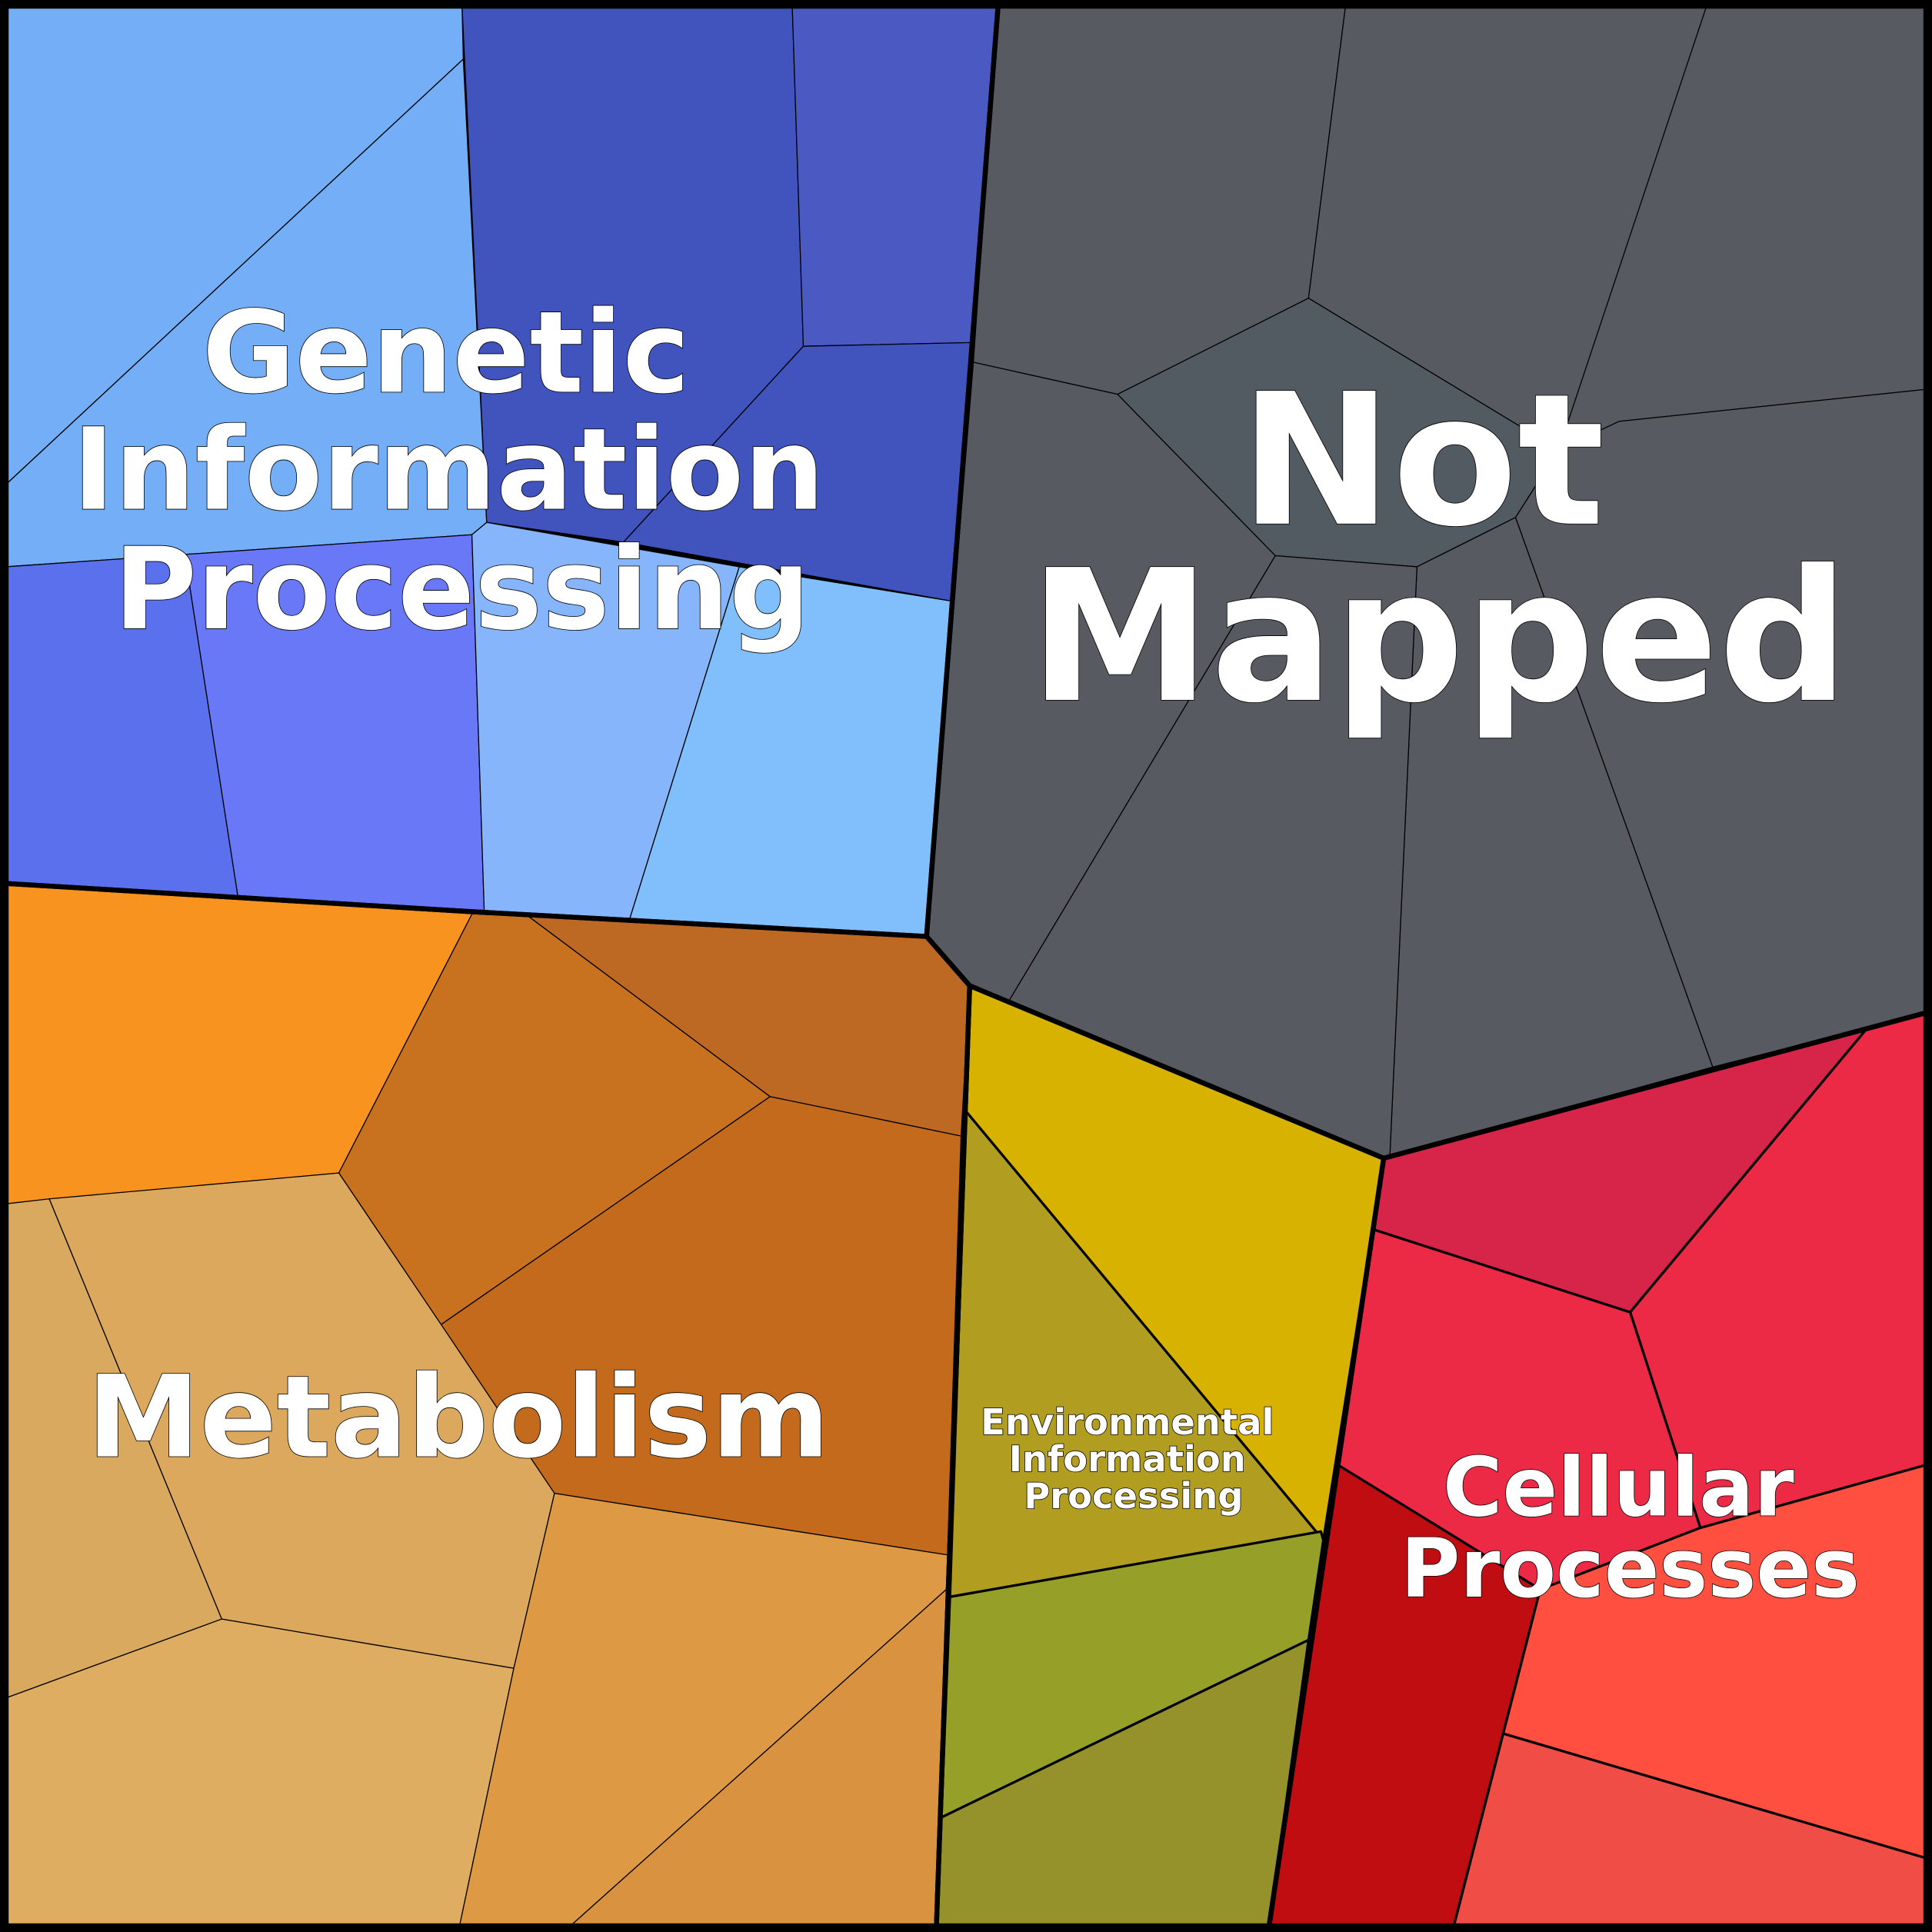 This screenshot has width=1932, height=1932. What do you see at coordinates (468, 470) in the screenshot?
I see `label-genetic-information-processing: Genetic Information Processing` at bounding box center [468, 470].